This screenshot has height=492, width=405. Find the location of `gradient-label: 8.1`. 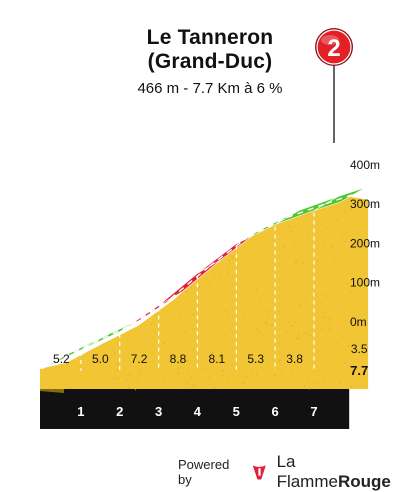

gradient-label: 8.1 is located at coordinates (217, 359).